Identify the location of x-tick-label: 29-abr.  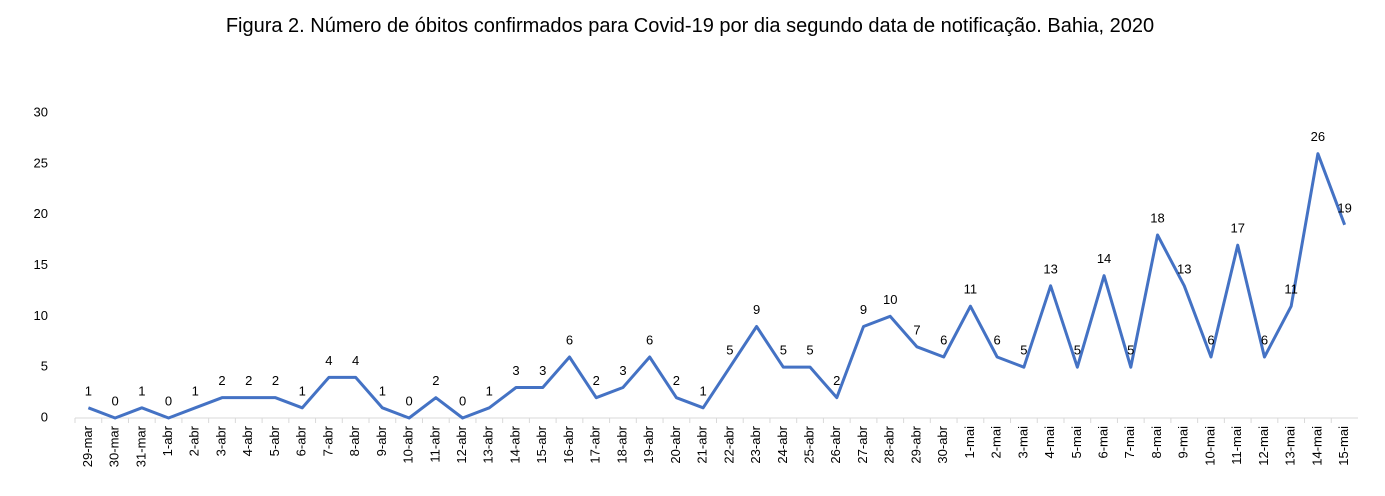
(915, 444).